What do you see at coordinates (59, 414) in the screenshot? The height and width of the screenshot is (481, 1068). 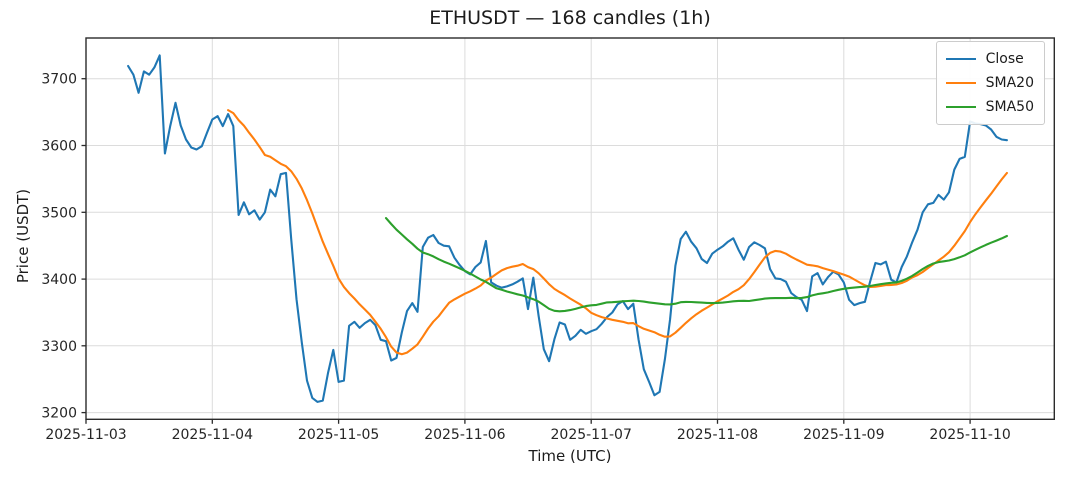 I see `y-tick-label: 3200` at bounding box center [59, 414].